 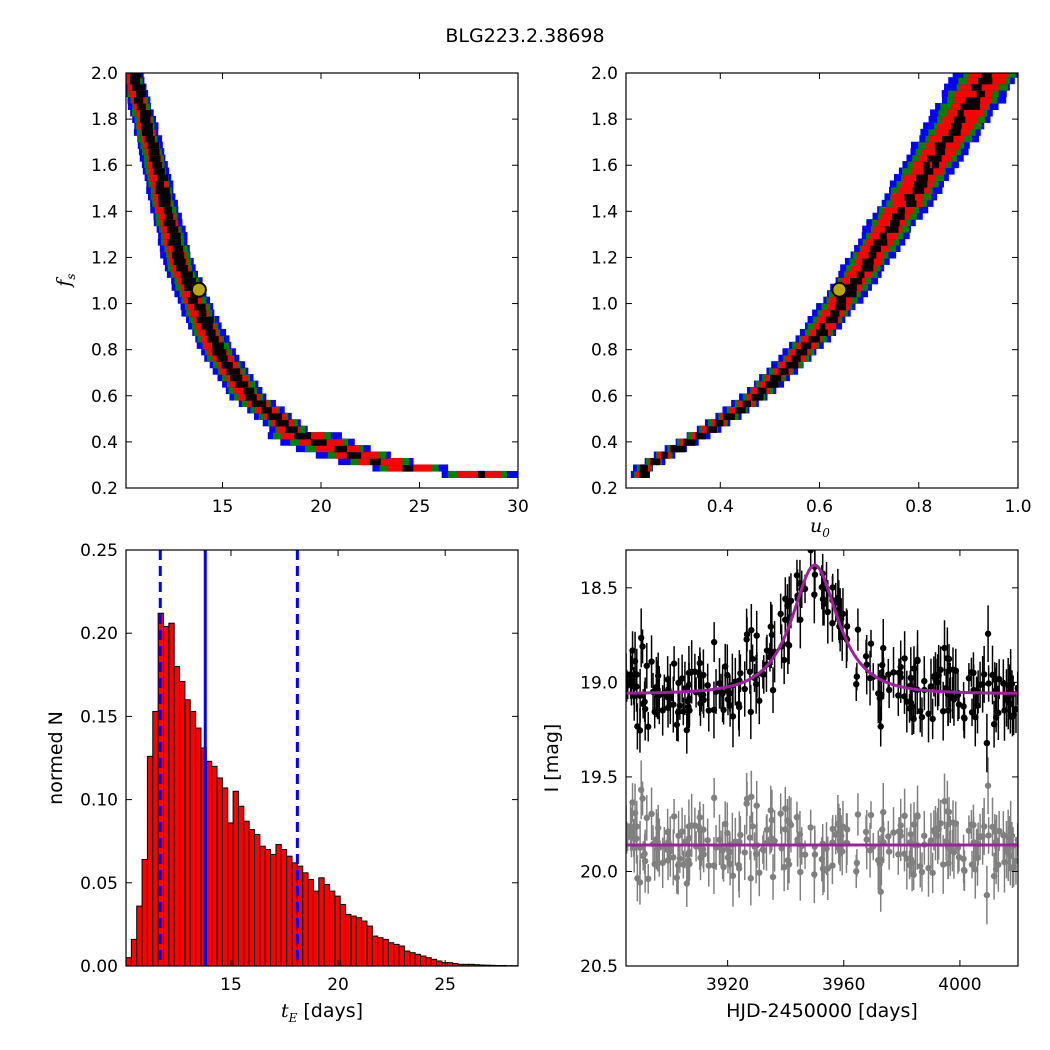 What do you see at coordinates (99, 884) in the screenshot?
I see `y-tick-label: 0.05` at bounding box center [99, 884].